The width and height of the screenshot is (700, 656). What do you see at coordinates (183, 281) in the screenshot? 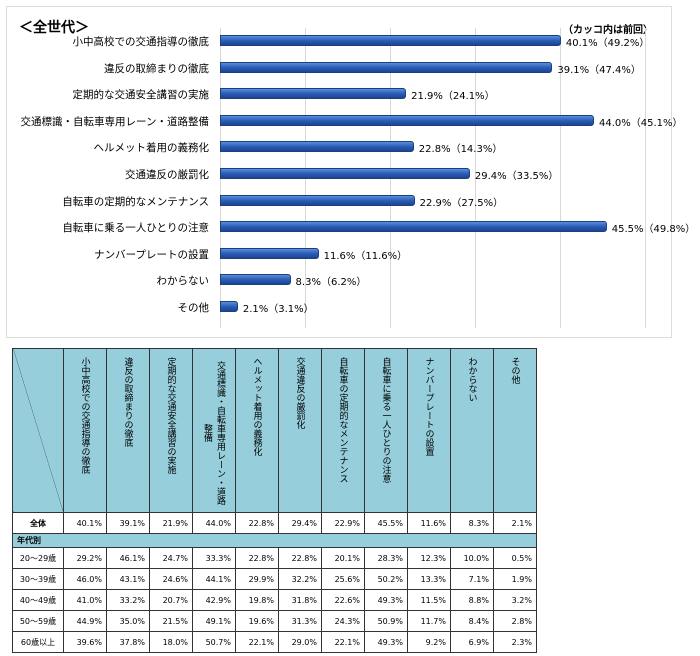
I see `category-label: わからない` at bounding box center [183, 281].